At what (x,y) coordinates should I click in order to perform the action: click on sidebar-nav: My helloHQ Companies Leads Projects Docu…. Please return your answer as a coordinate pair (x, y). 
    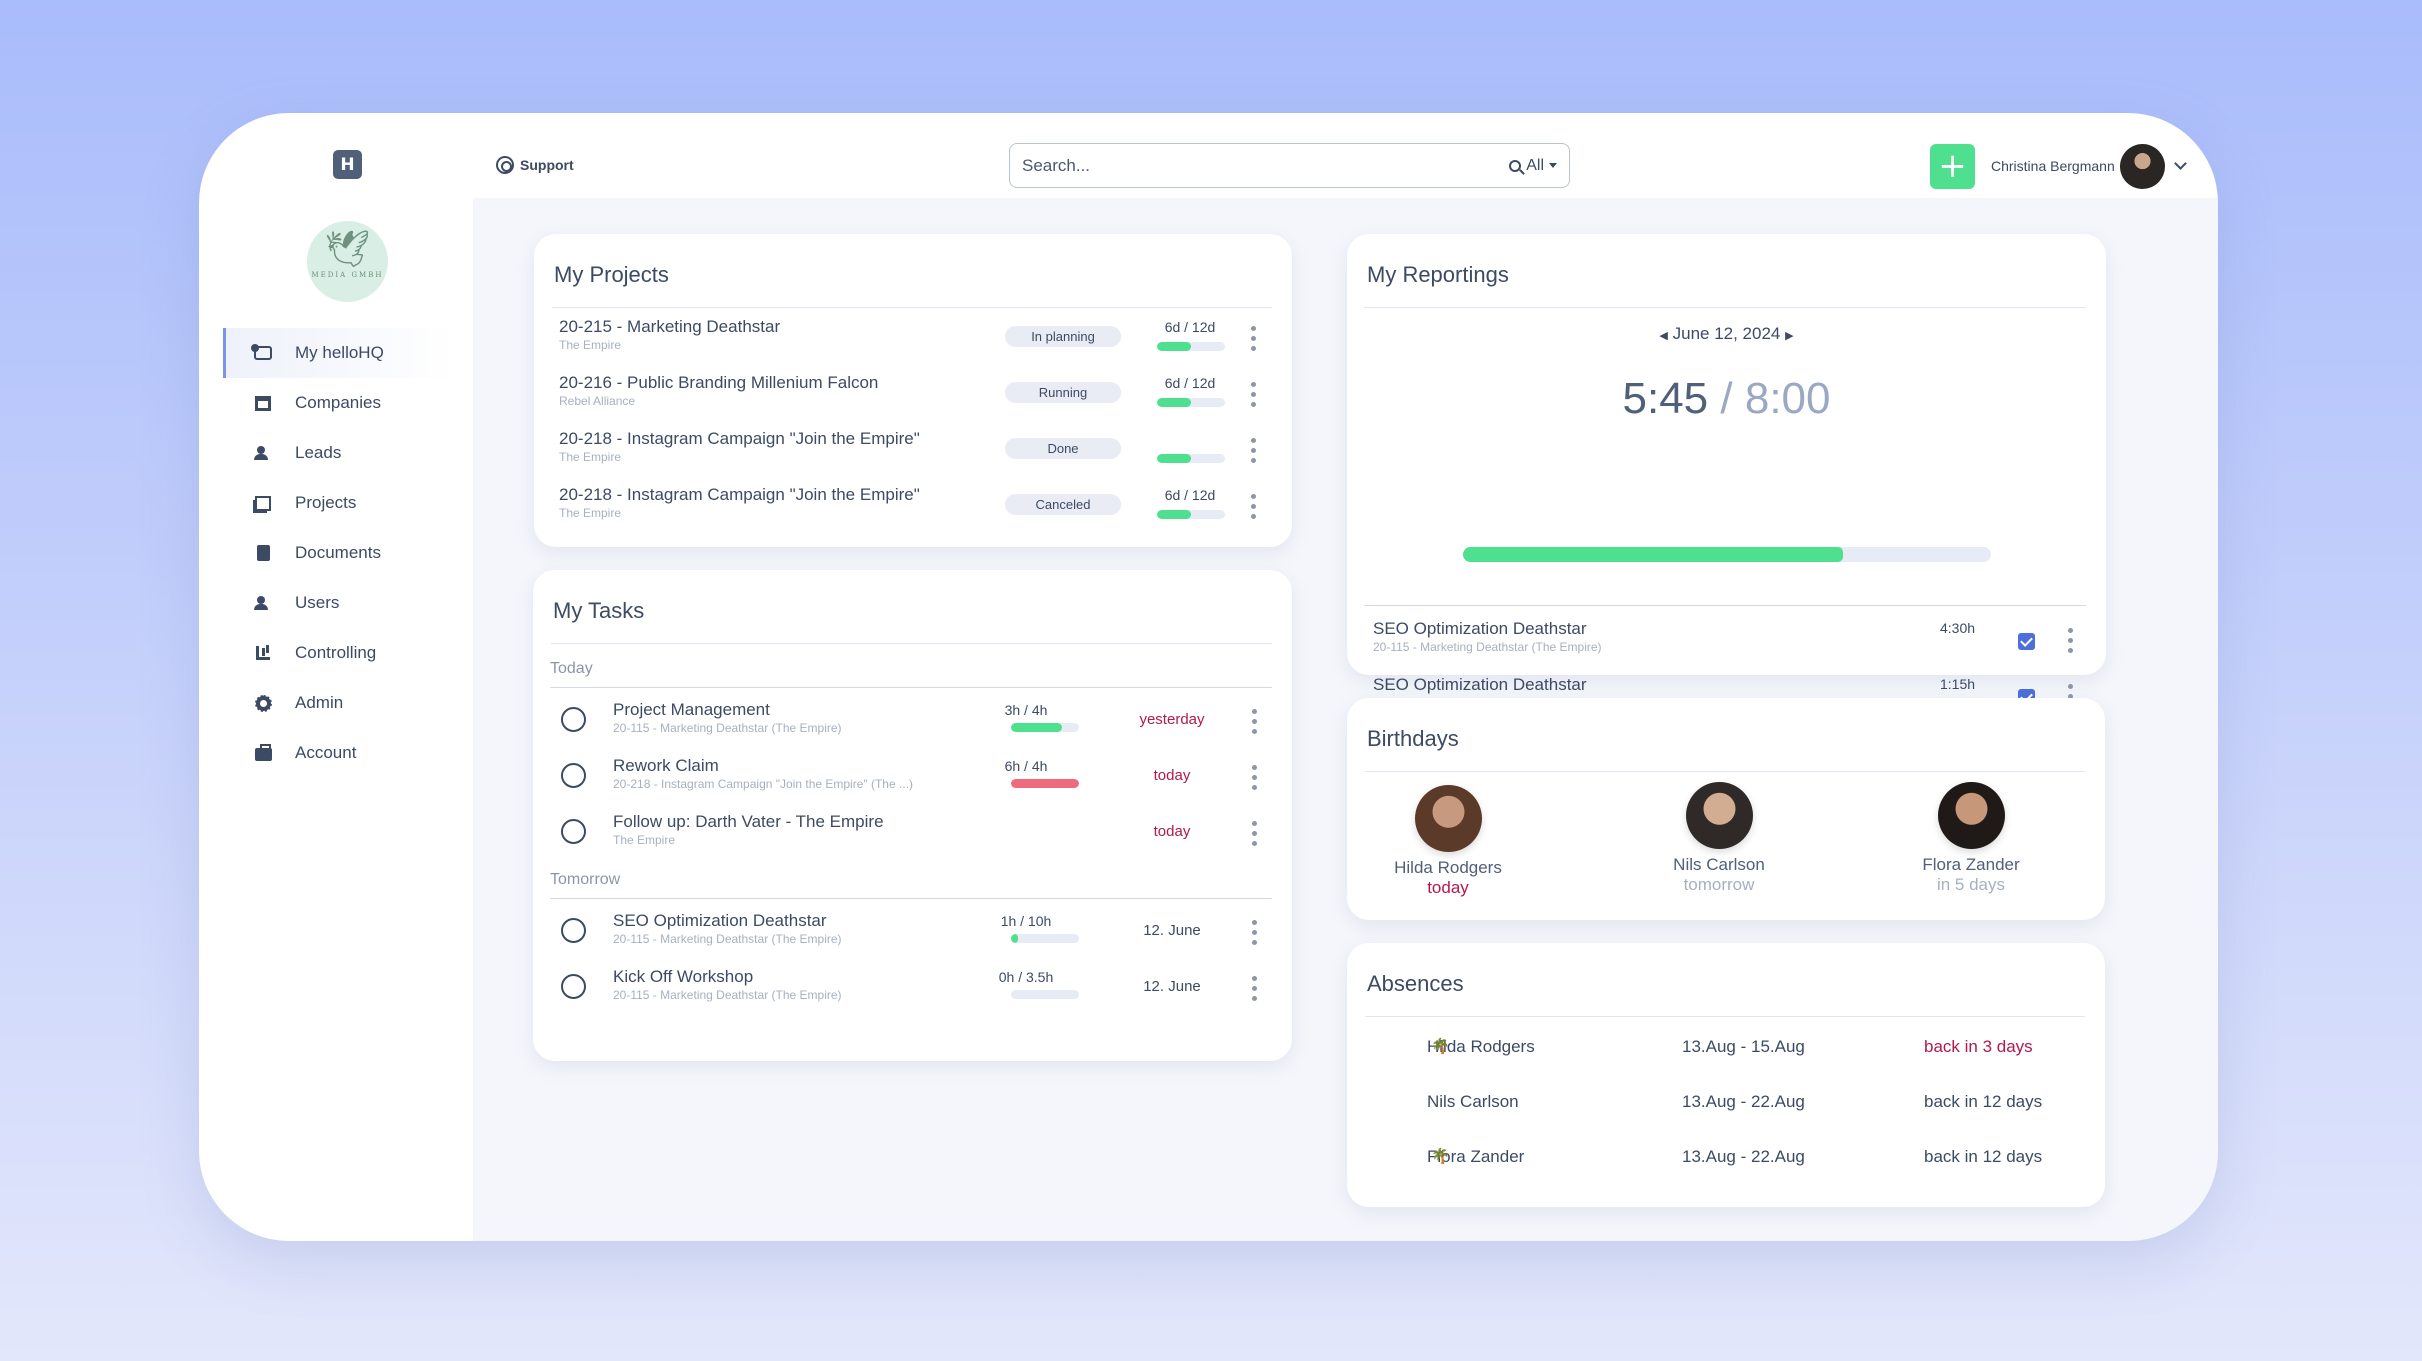
    Looking at the image, I should click on (338, 553).